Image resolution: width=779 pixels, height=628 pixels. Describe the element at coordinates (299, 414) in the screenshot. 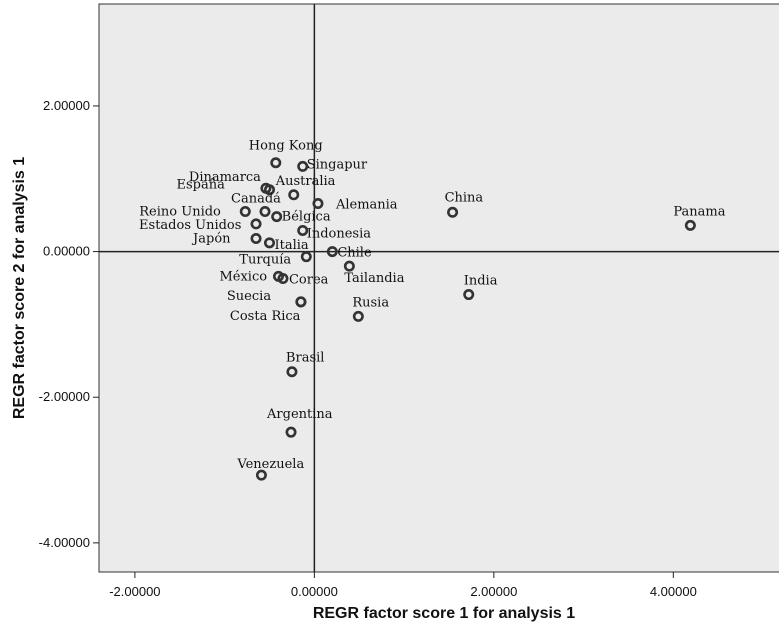

I see `point-label: Argentina` at that location.